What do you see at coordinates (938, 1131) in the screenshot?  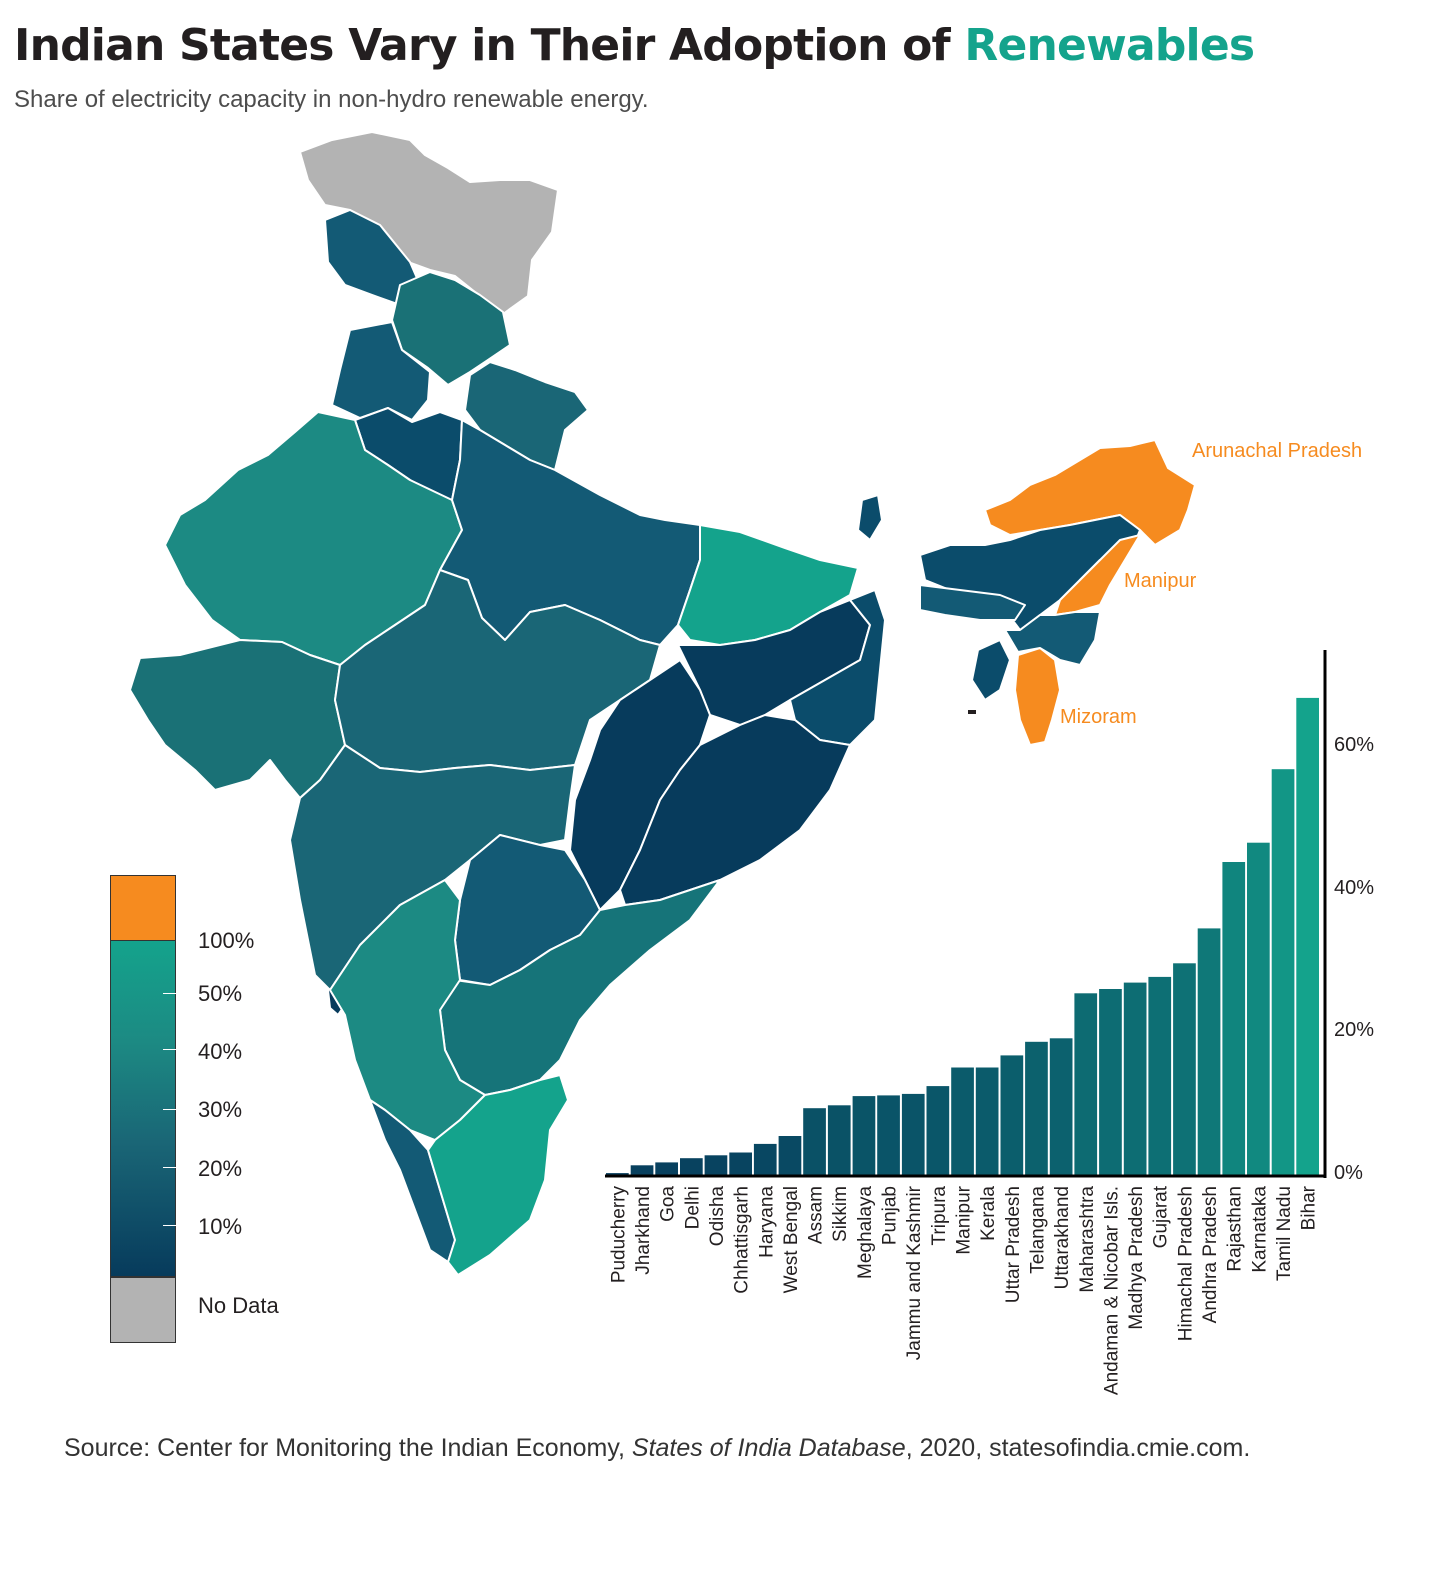 I see `bar-tripura` at bounding box center [938, 1131].